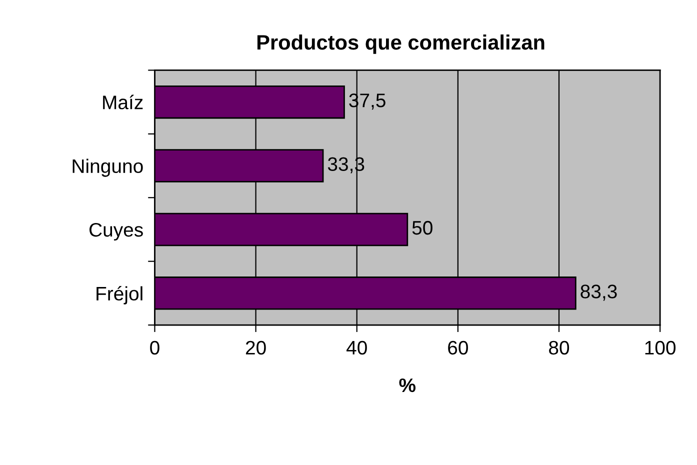 The image size is (697, 465). I want to click on data-label: 83,3, so click(598, 292).